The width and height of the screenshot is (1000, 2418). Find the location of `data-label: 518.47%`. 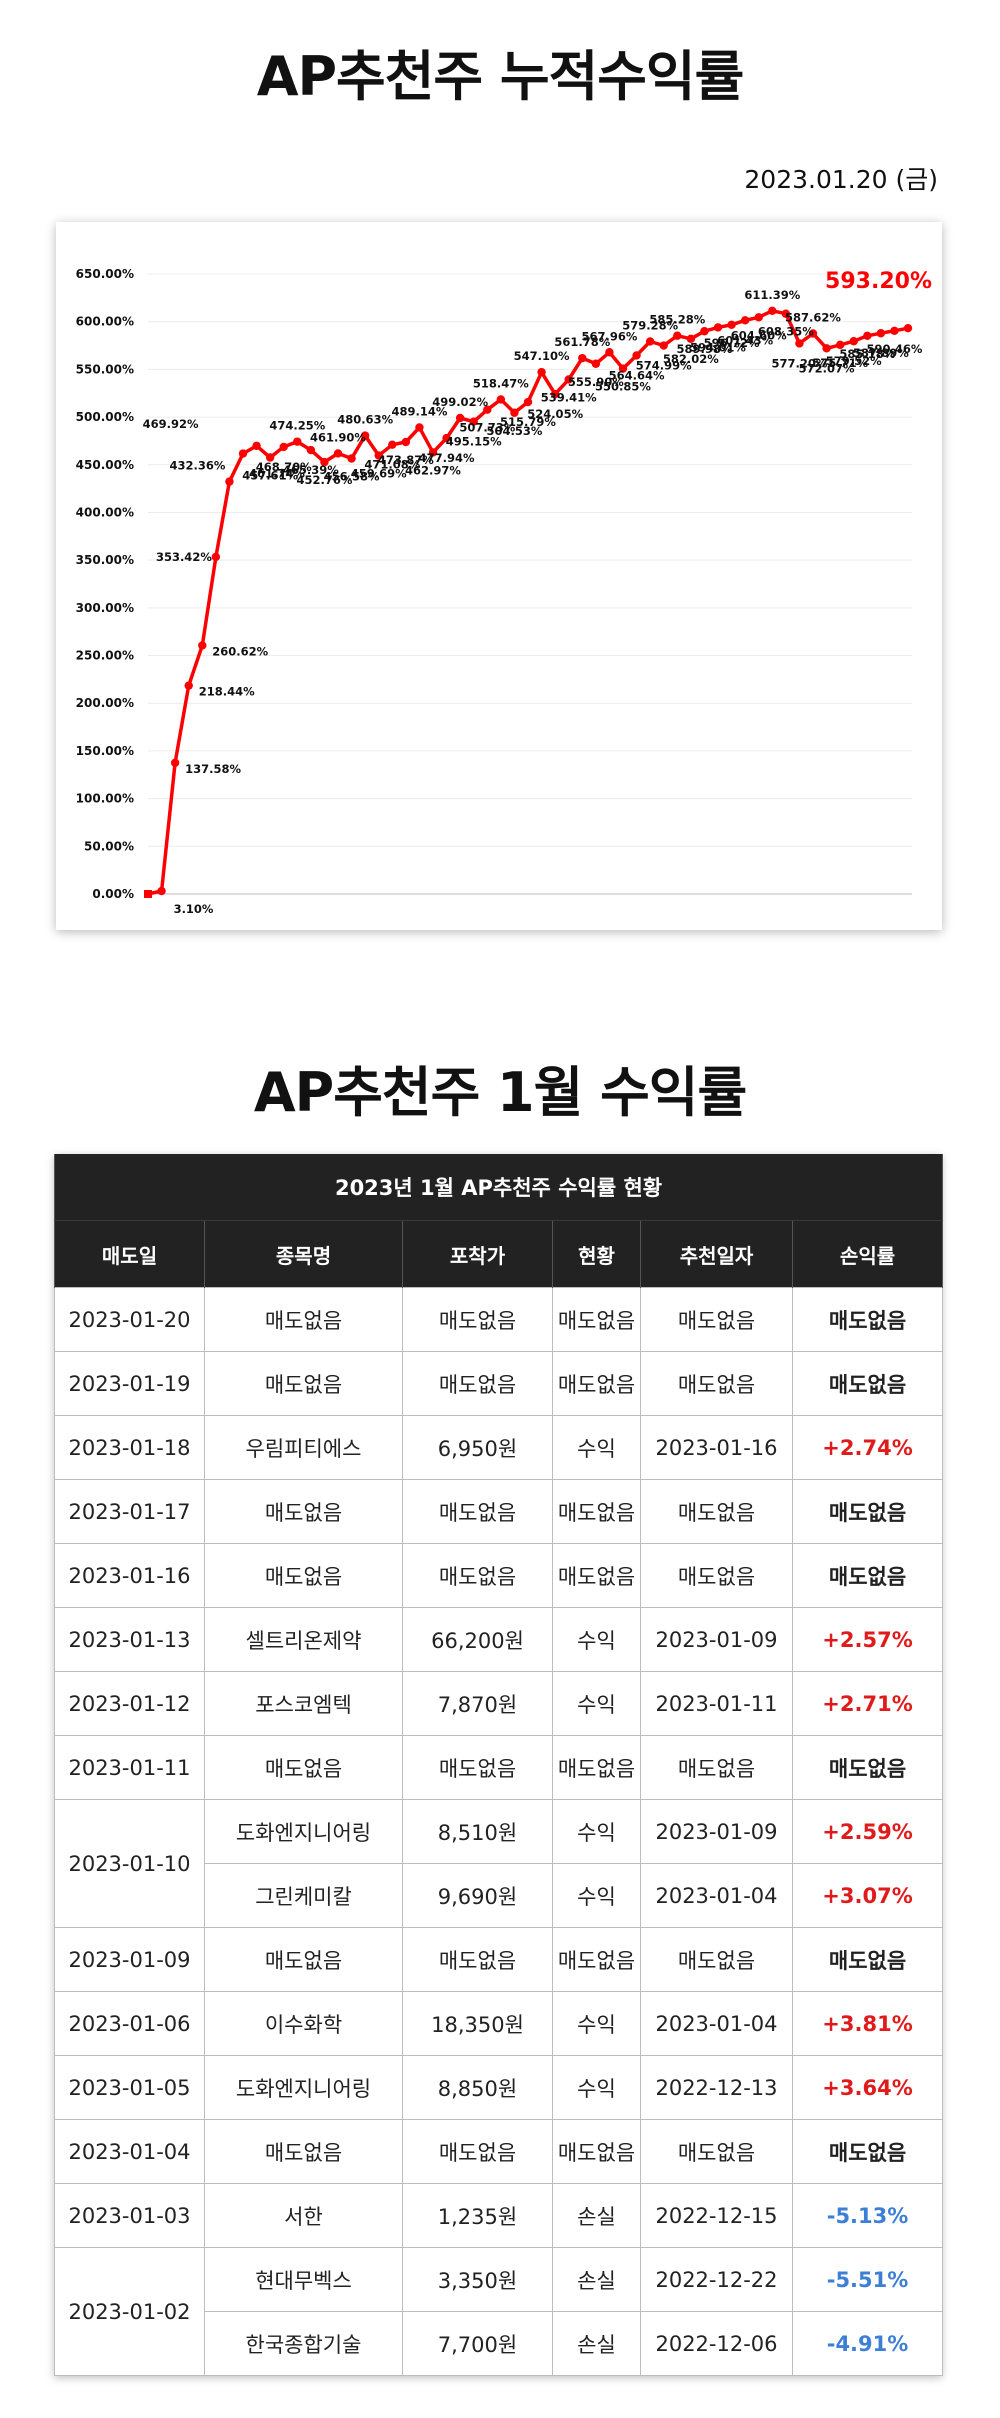

data-label: 518.47% is located at coordinates (501, 383).